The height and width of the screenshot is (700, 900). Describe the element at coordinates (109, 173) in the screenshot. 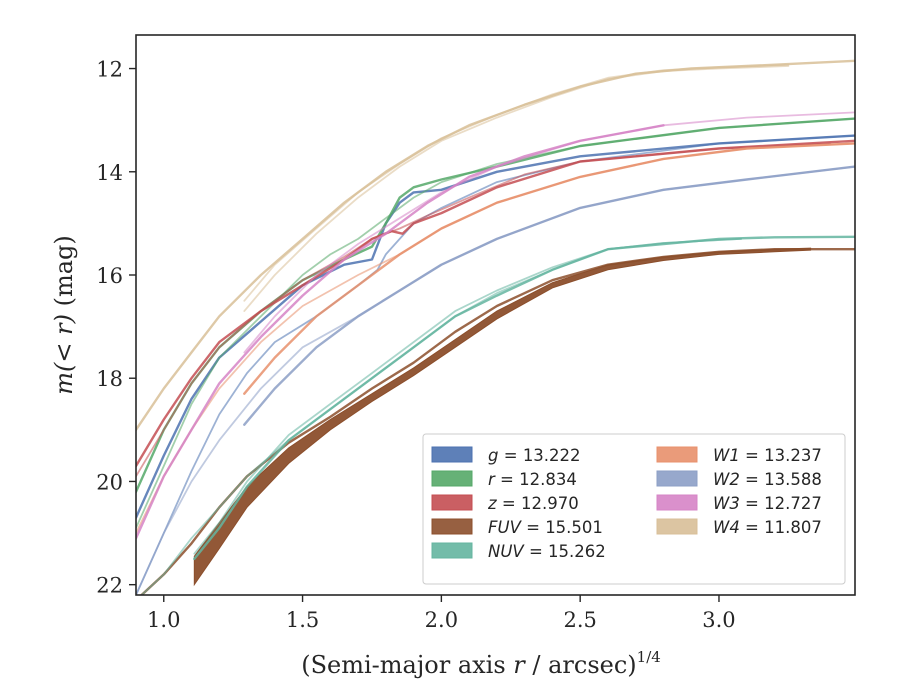

I see `y-tick-label: 14` at that location.